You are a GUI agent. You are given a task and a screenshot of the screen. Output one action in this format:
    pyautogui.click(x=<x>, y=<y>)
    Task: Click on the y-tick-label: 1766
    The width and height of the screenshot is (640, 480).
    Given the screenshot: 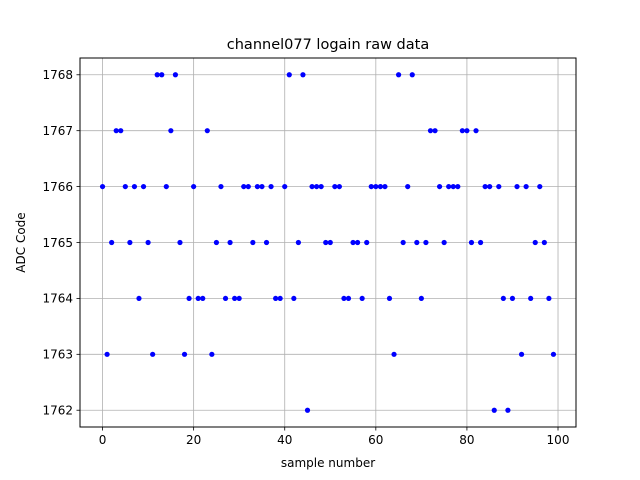 What is the action you would take?
    pyautogui.click(x=57, y=187)
    